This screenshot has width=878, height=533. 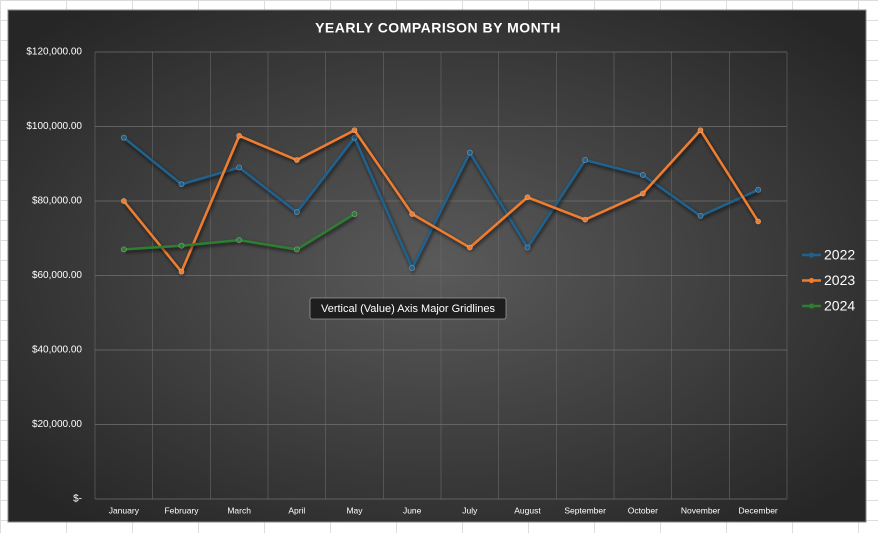 I want to click on y-tick-label: $60,000.00, so click(x=57, y=275).